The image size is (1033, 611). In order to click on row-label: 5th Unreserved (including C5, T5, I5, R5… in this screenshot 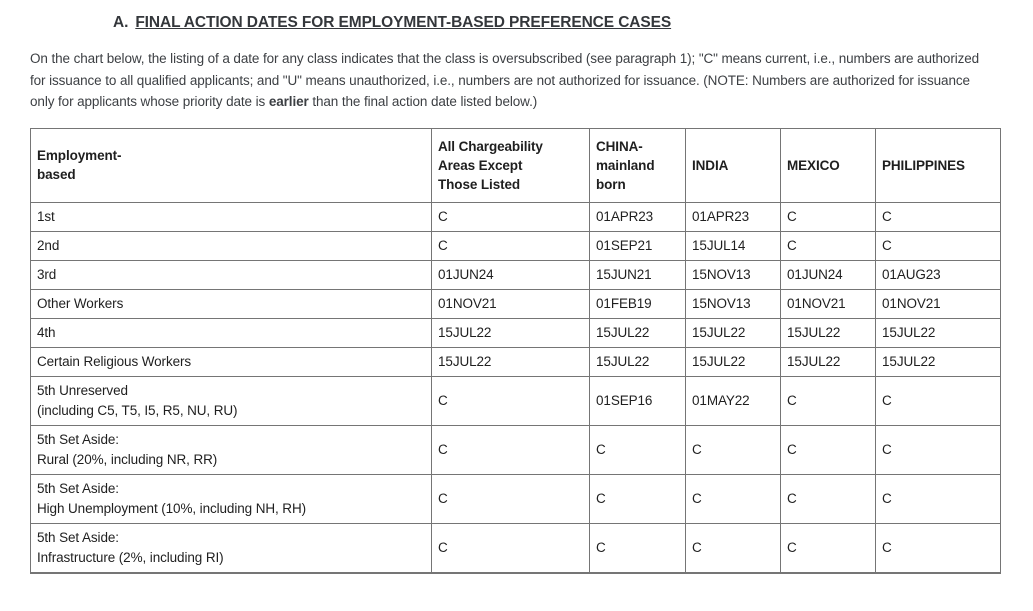, I will do `click(231, 400)`.